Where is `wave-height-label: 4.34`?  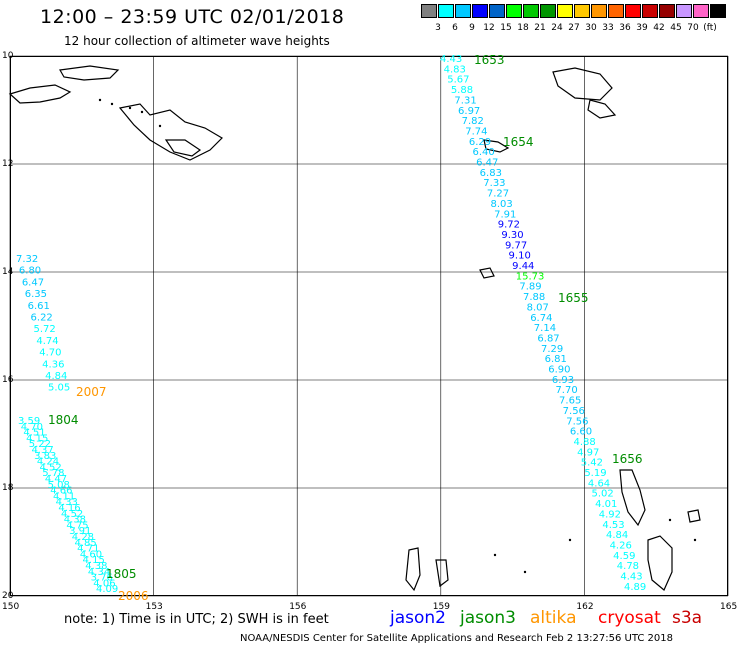
wave-height-label: 4.34 is located at coordinates (99, 572).